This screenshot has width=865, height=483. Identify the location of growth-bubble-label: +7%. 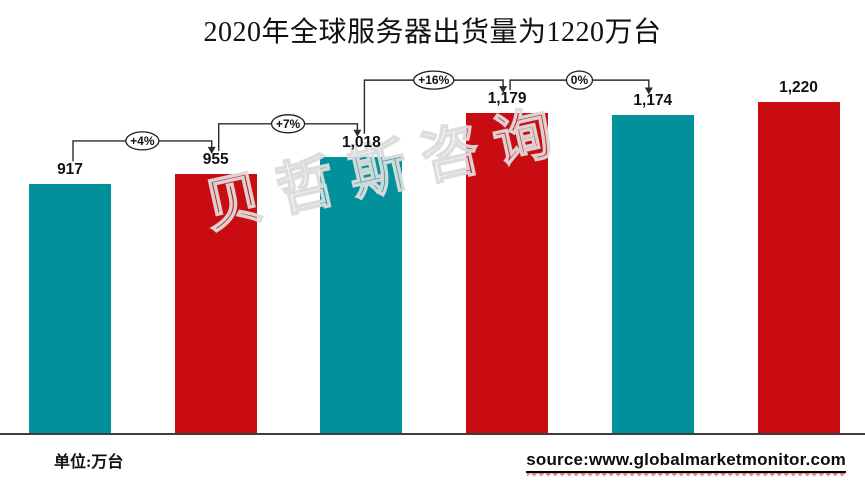
(288, 124).